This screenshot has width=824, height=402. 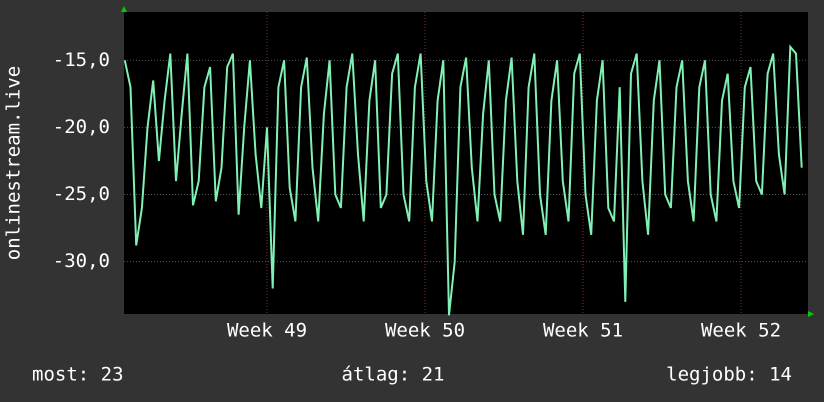 What do you see at coordinates (78, 375) in the screenshot?
I see `stat-current: most: 23` at bounding box center [78, 375].